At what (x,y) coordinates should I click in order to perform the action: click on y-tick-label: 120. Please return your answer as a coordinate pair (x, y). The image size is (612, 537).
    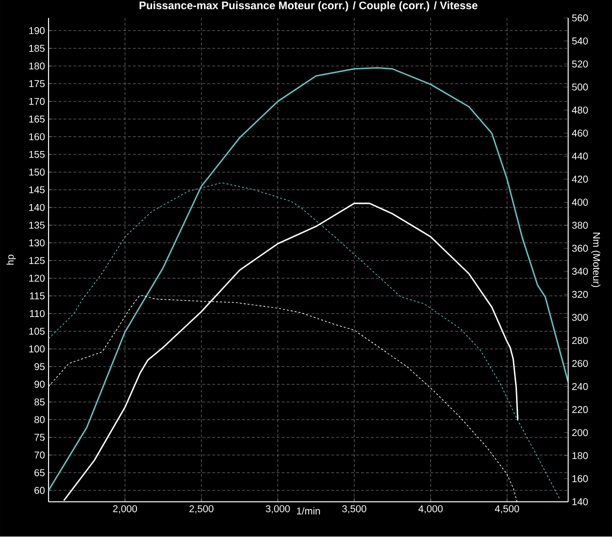
    Looking at the image, I should click on (37, 278).